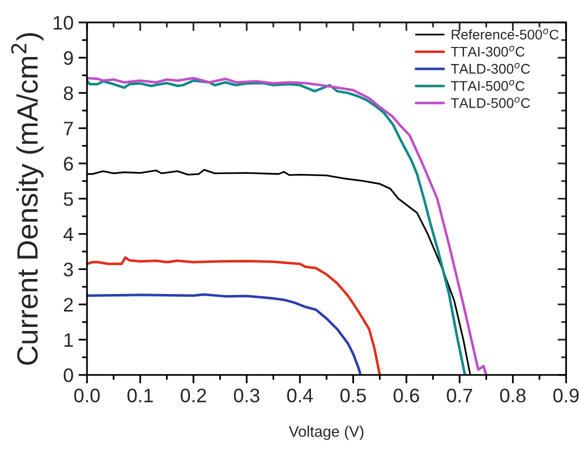  I want to click on y-tick-label: 2, so click(68, 305).